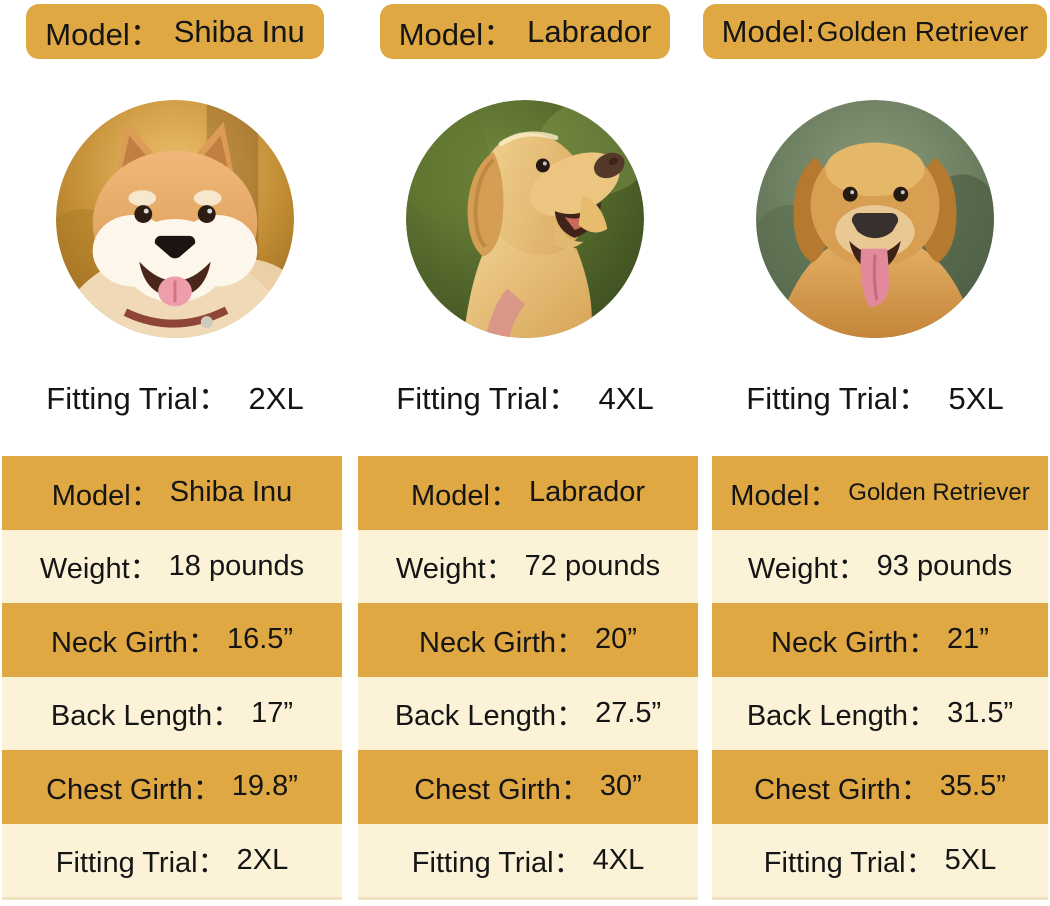 This screenshot has width=1050, height=906. I want to click on table-row: Chest Girth： 35.5”, so click(880, 787).